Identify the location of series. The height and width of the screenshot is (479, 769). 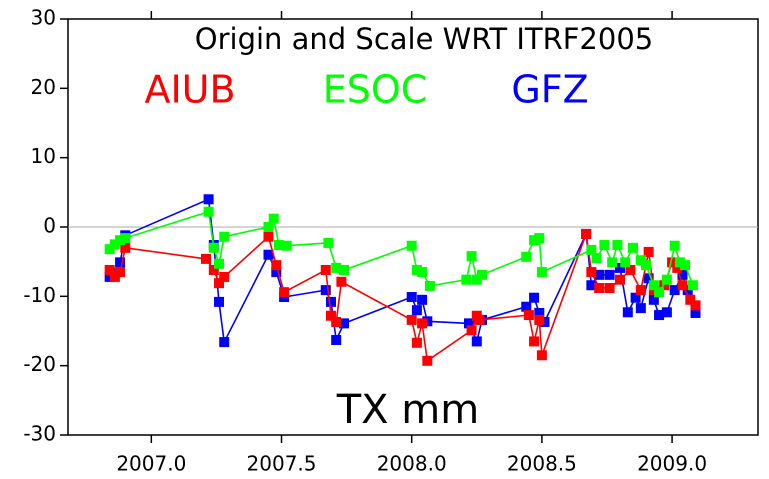
(401, 252).